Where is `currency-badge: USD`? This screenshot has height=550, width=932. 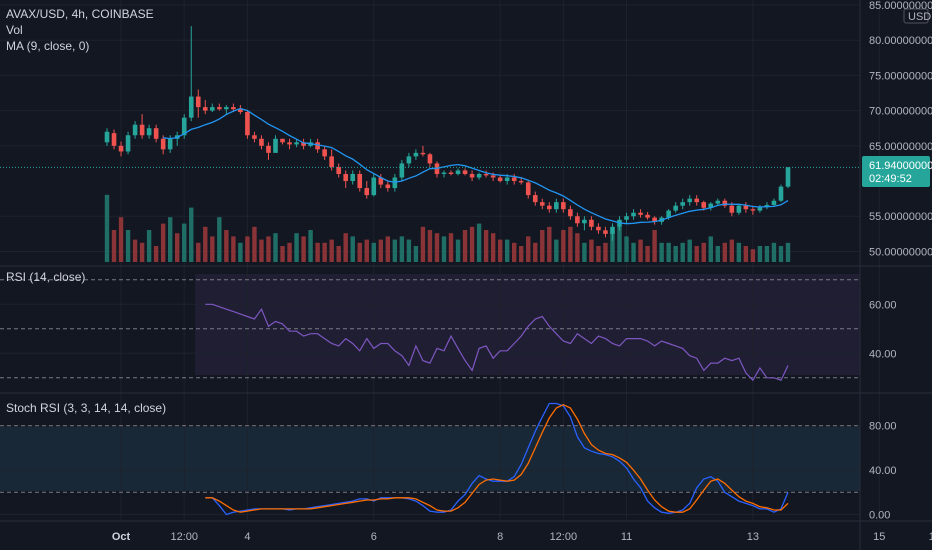
currency-badge: USD is located at coordinates (917, 16).